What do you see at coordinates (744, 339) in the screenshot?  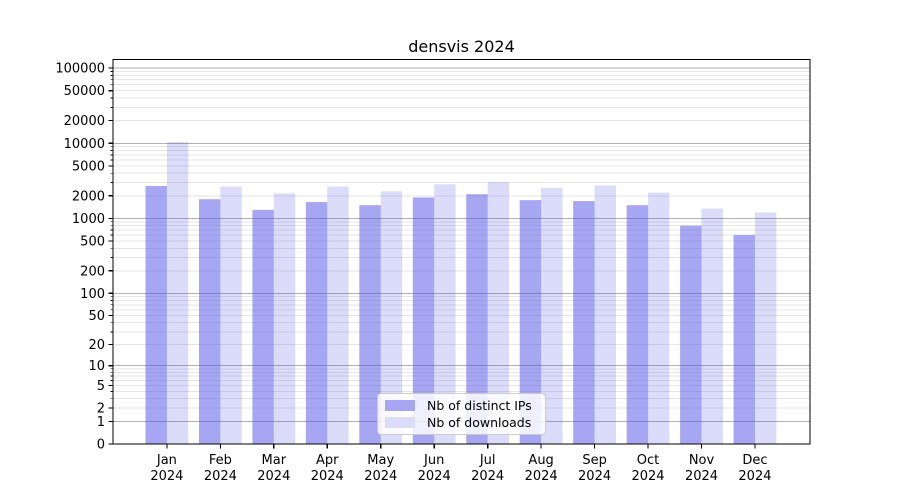 I see `bar-ips-dec` at bounding box center [744, 339].